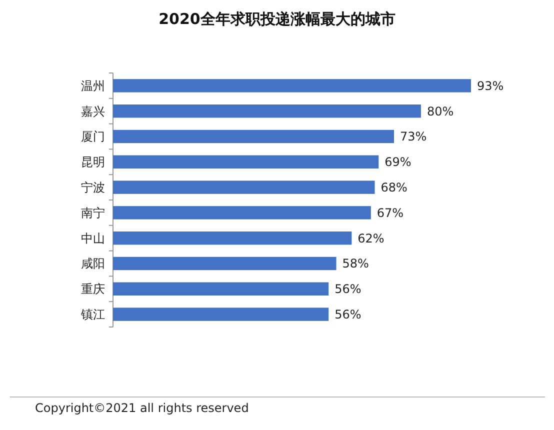  I want to click on y-tick-label: 宁波, so click(93, 187).